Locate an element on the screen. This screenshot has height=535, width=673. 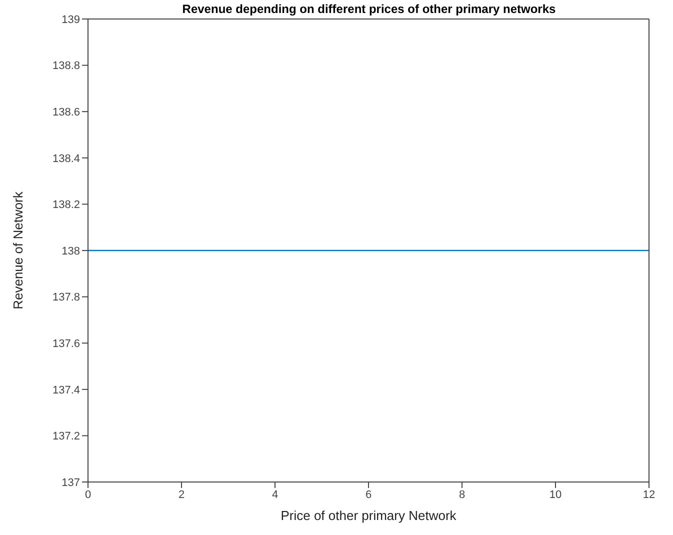
y-tick-label: 138.6 is located at coordinates (66, 112).